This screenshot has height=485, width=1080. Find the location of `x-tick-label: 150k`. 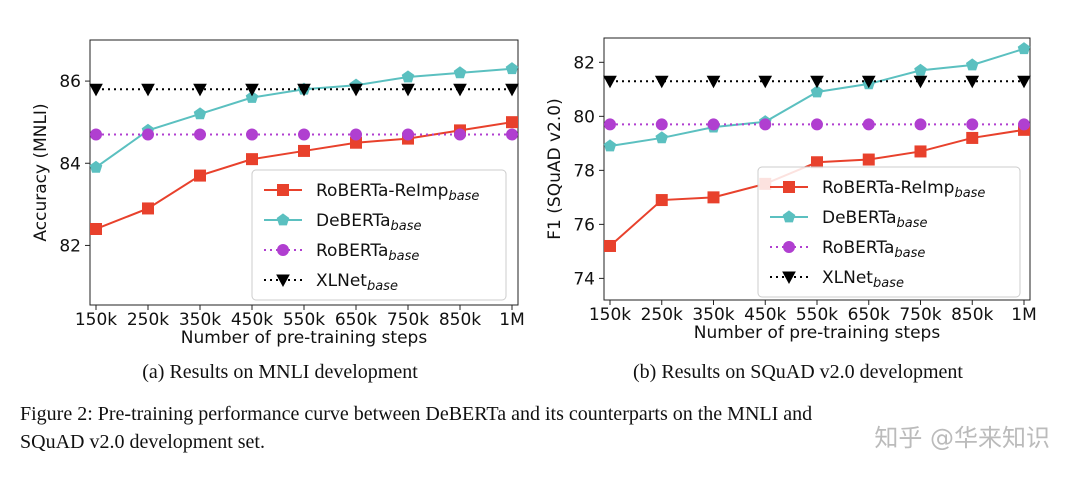

x-tick-label: 150k is located at coordinates (610, 315).